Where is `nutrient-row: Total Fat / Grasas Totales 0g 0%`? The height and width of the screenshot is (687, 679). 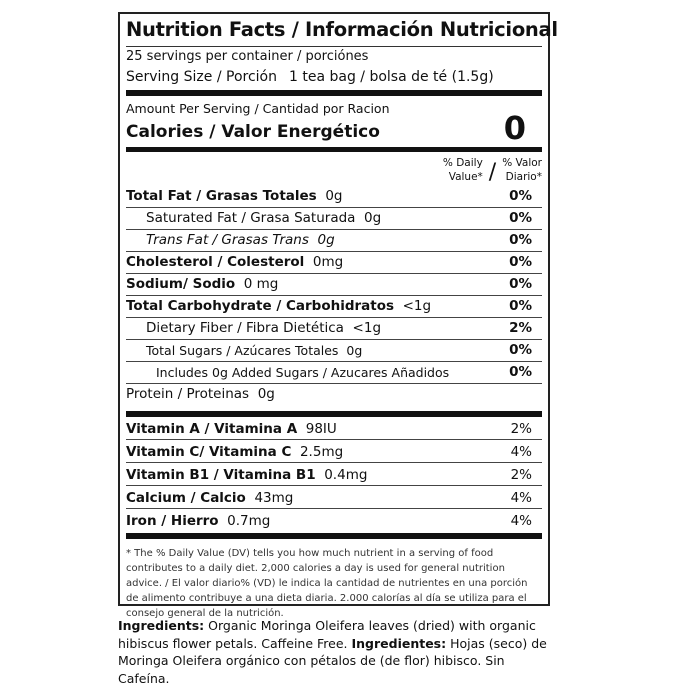
nutrient-row: Total Fat / Grasas Totales 0g 0% is located at coordinates (334, 196).